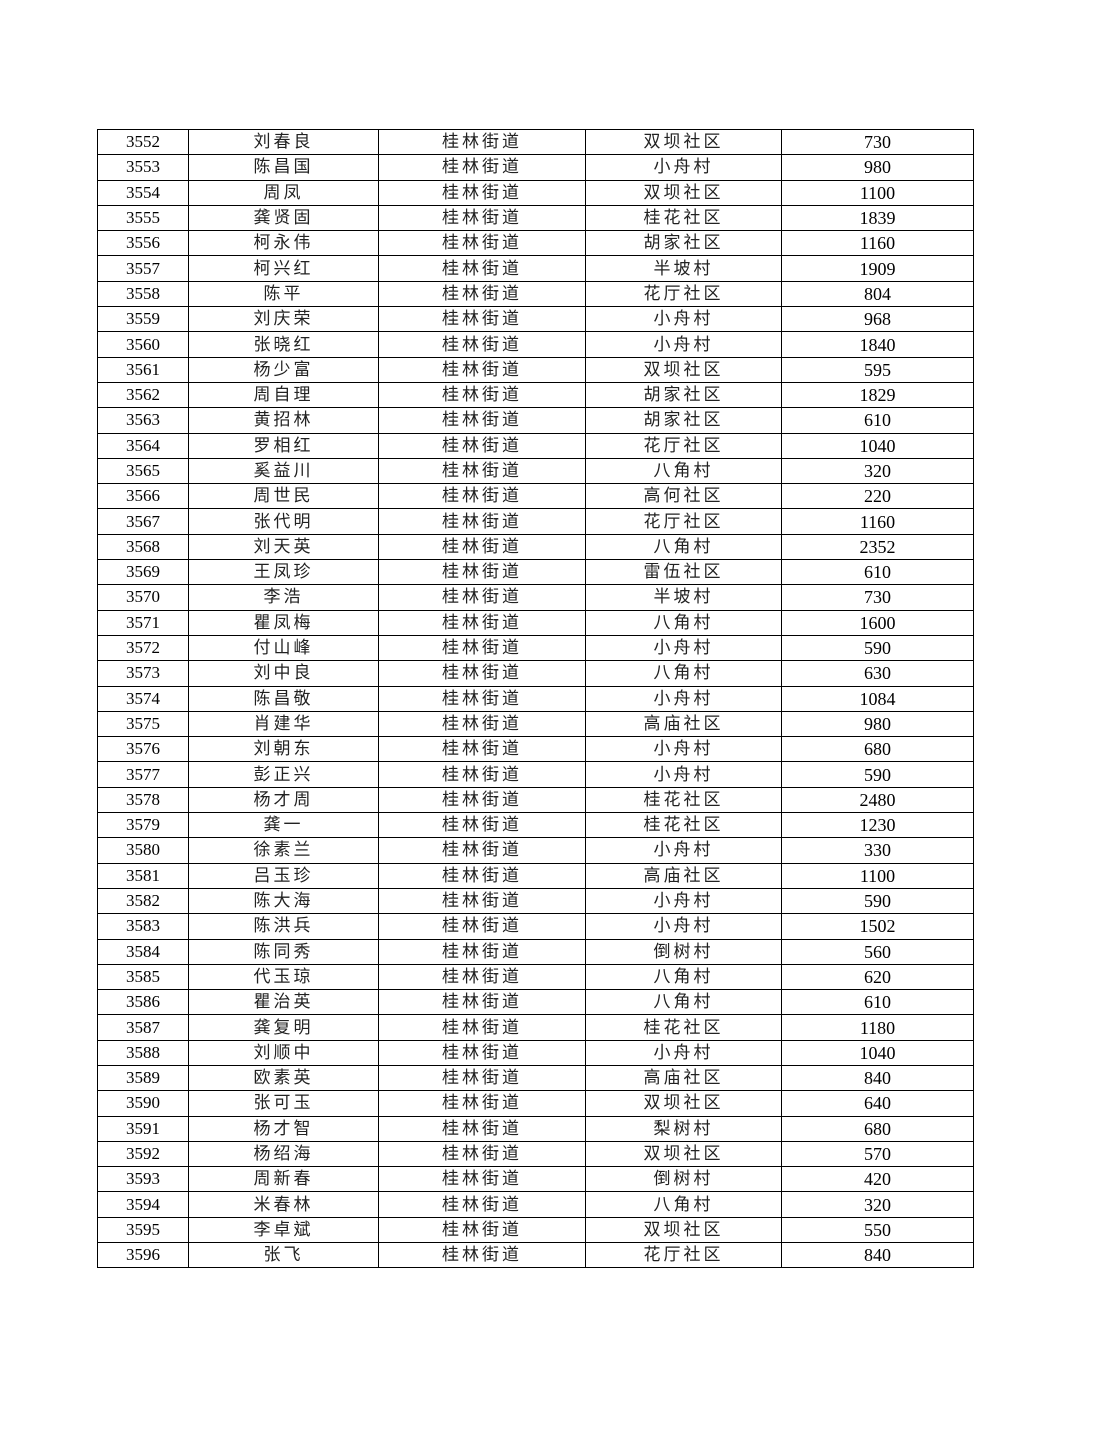  I want to click on table-row: 3585 代玉琼 桂林街道 八角村 620, so click(535, 977).